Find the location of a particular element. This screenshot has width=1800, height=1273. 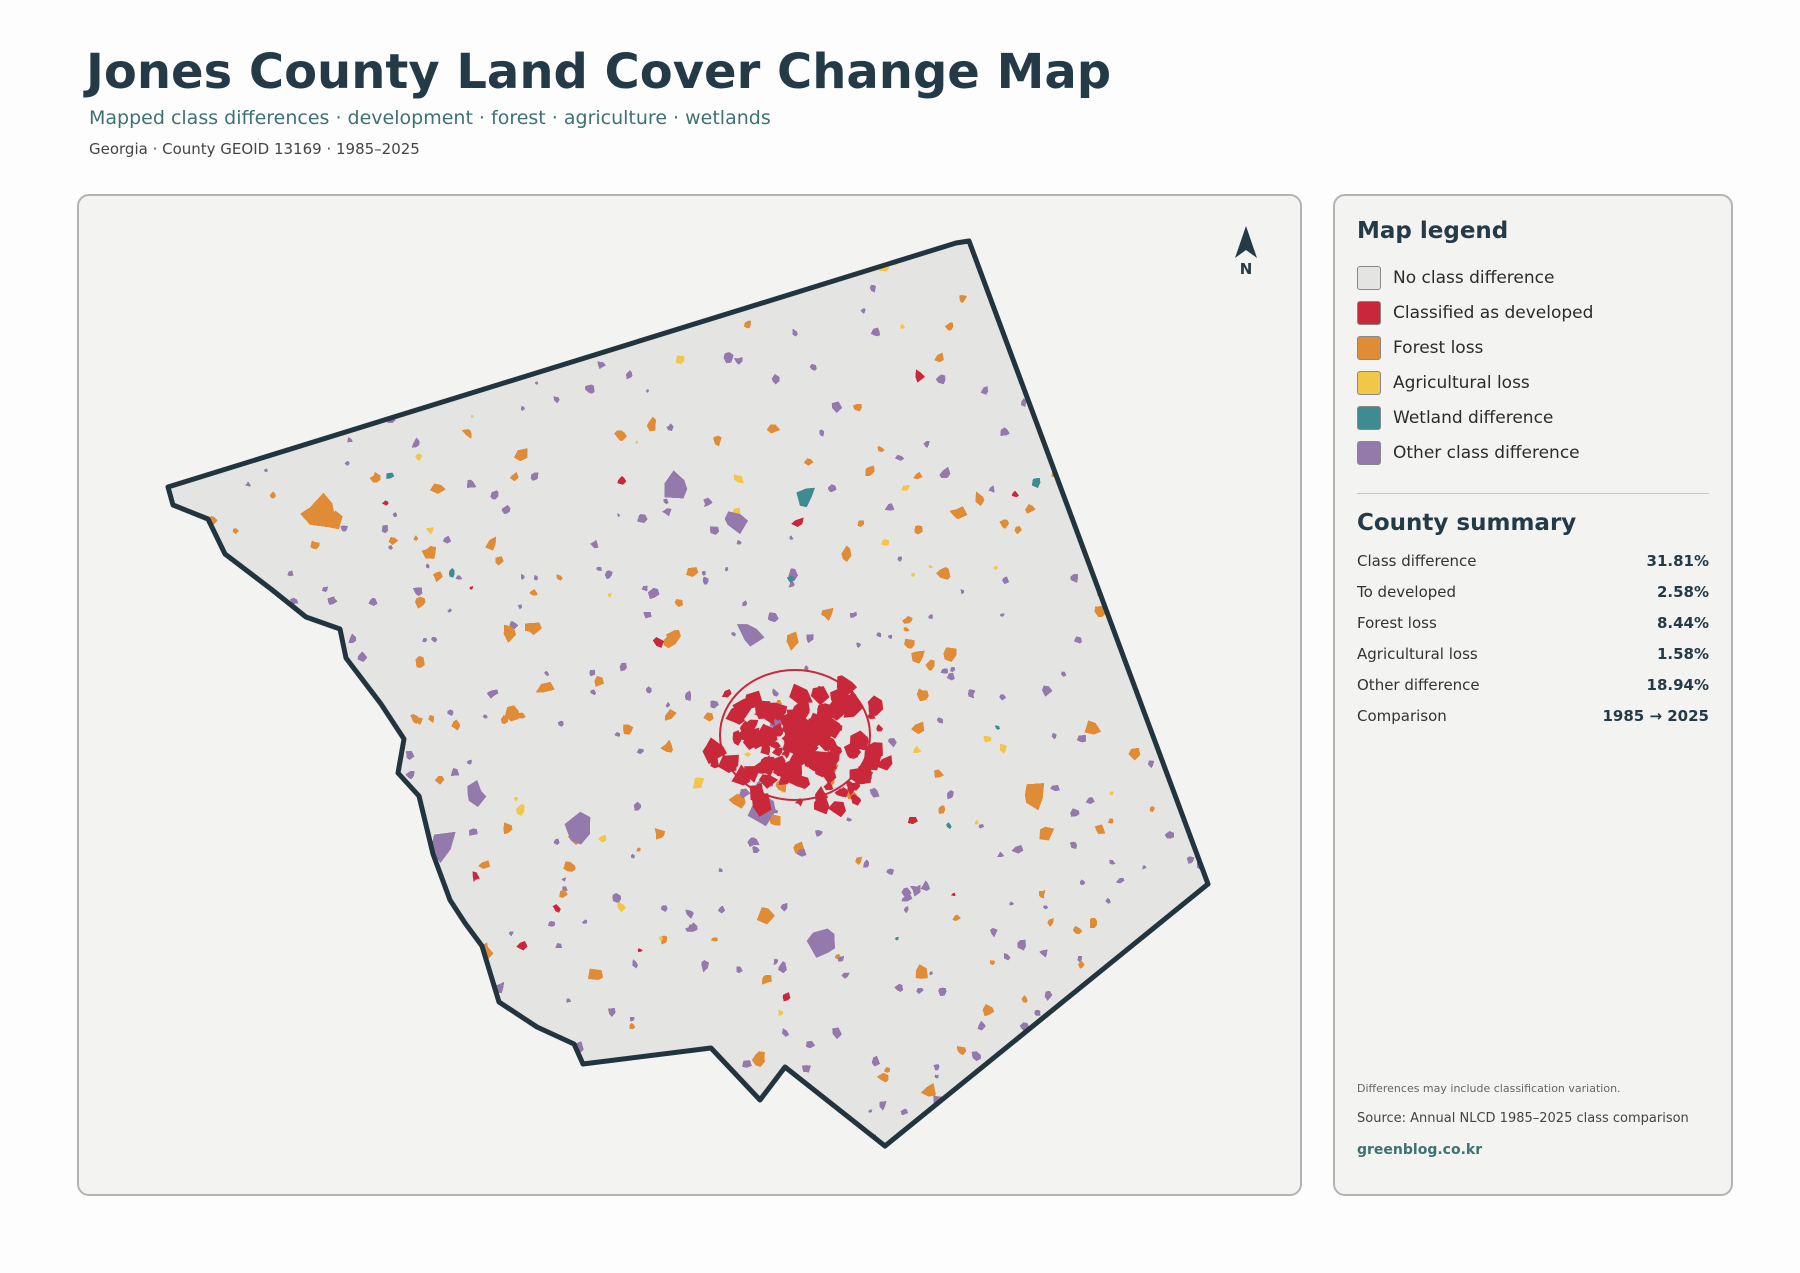

summary-label: Agricultural loss is located at coordinates (1417, 654).